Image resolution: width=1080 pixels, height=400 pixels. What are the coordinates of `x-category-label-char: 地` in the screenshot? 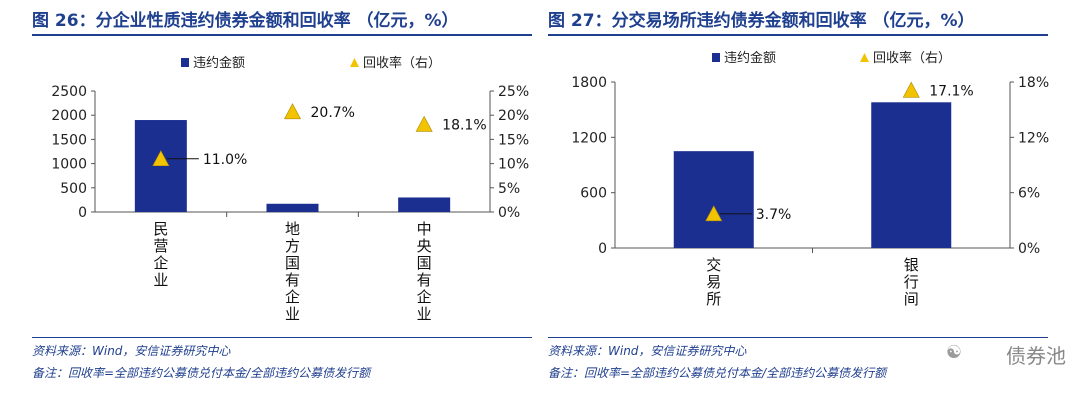 It's located at (292, 229).